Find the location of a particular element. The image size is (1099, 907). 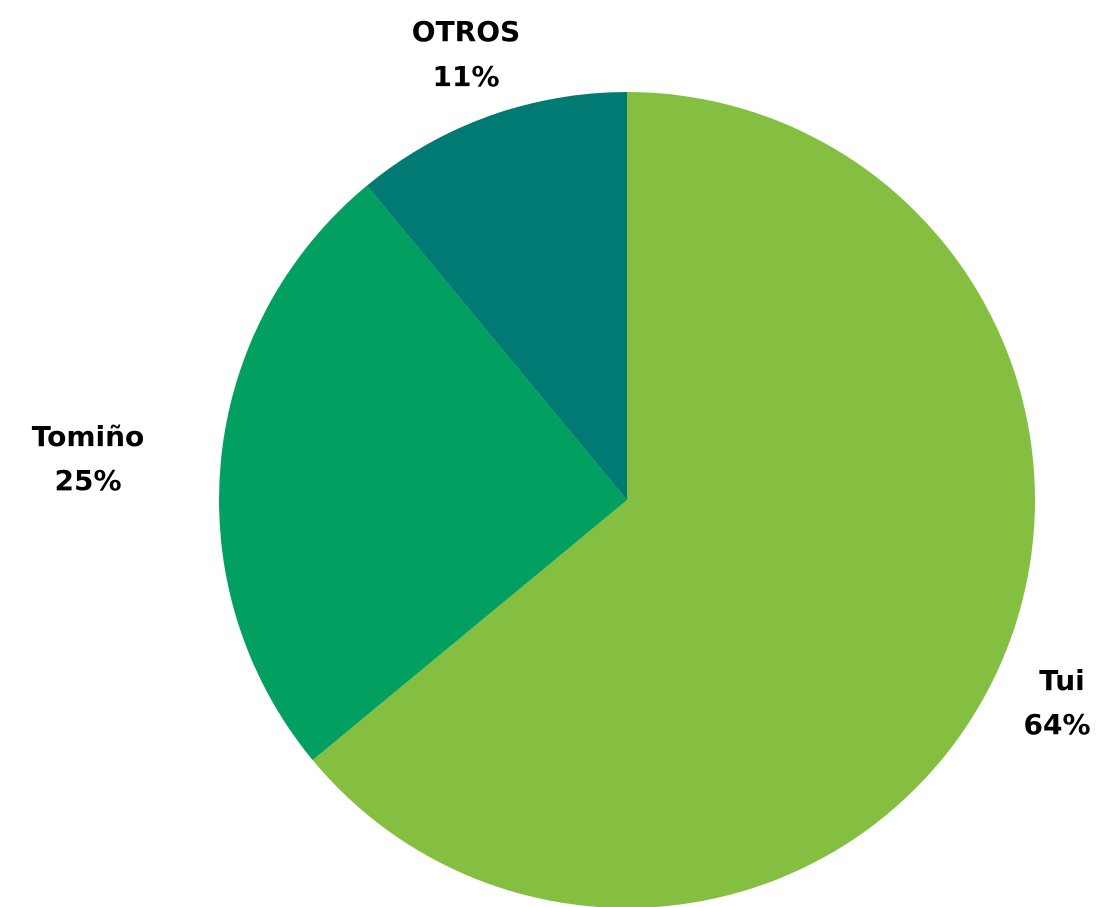

slice-label-otros: OTROS is located at coordinates (466, 31).